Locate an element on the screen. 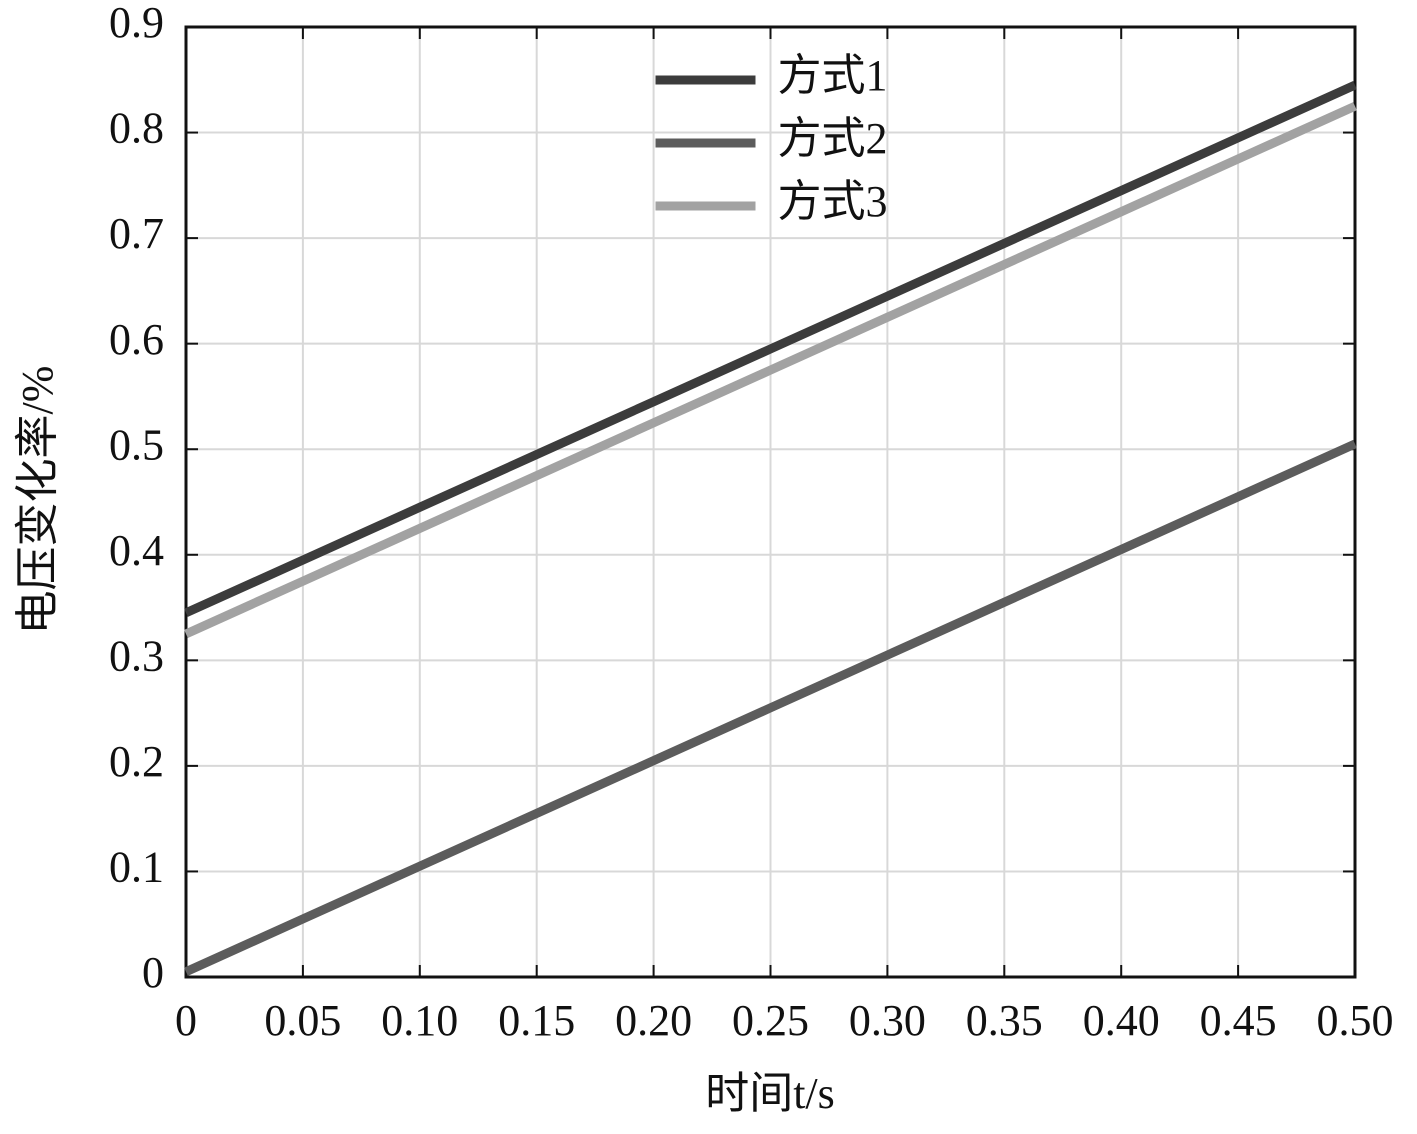 The height and width of the screenshot is (1134, 1417). y-tick-label: 0.9 is located at coordinates (136, 23).